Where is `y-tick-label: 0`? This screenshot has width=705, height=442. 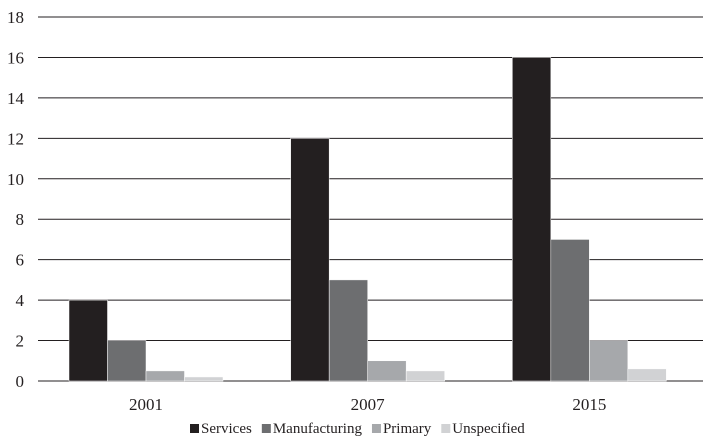 y-tick-label: 0 is located at coordinates (20, 381).